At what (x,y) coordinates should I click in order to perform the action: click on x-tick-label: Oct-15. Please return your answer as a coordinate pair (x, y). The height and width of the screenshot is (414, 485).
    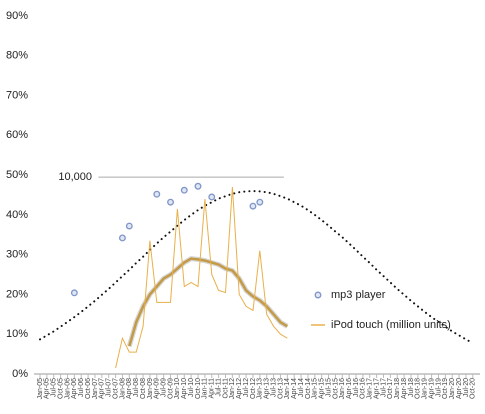
    Looking at the image, I should click on (335, 388).